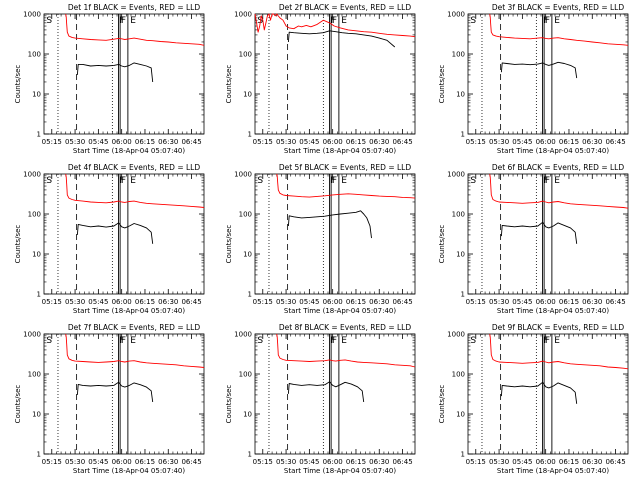 This screenshot has height=480, width=640. What do you see at coordinates (345, 327) in the screenshot?
I see `chart-title: Det 8f BLACK = Events, RED = LLD` at bounding box center [345, 327].